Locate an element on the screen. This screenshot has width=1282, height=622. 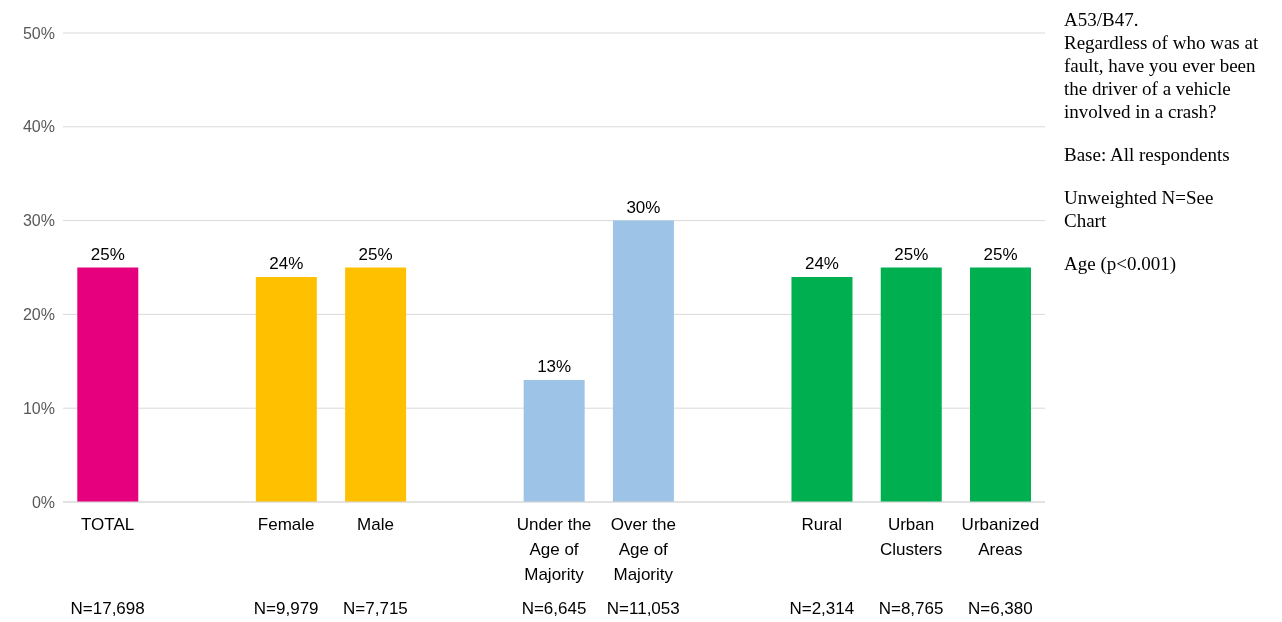
text: N=7,715 is located at coordinates (375, 608).